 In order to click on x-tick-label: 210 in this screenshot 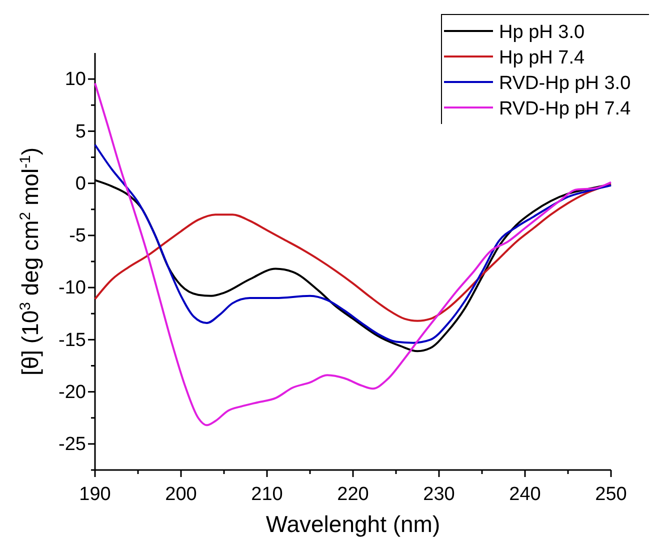, I will do `click(267, 494)`.